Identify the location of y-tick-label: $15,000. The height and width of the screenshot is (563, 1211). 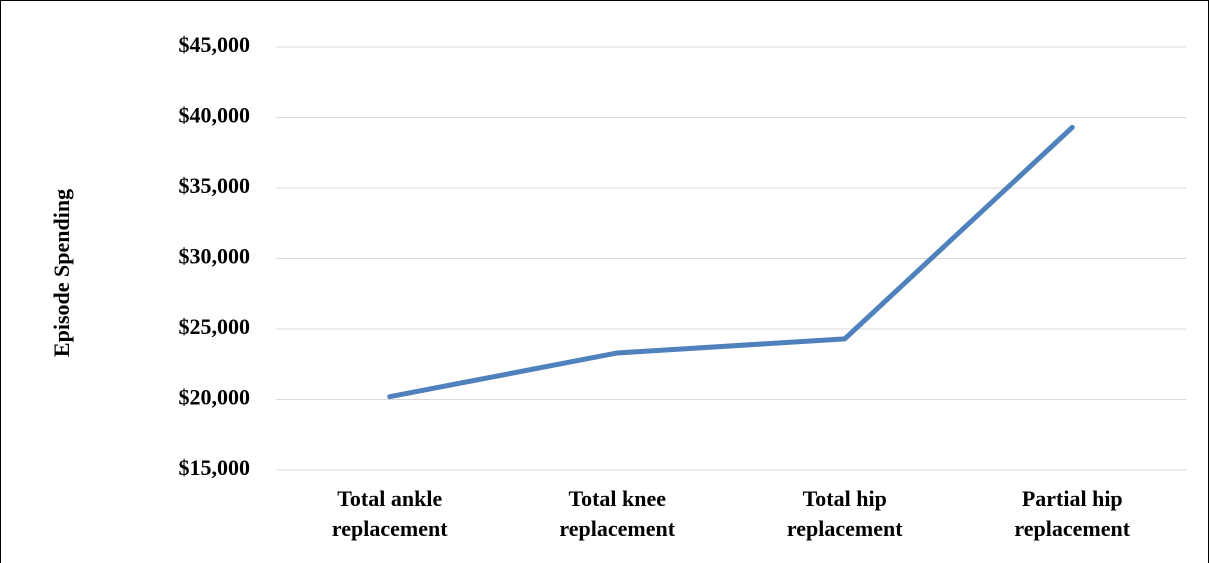
(215, 467).